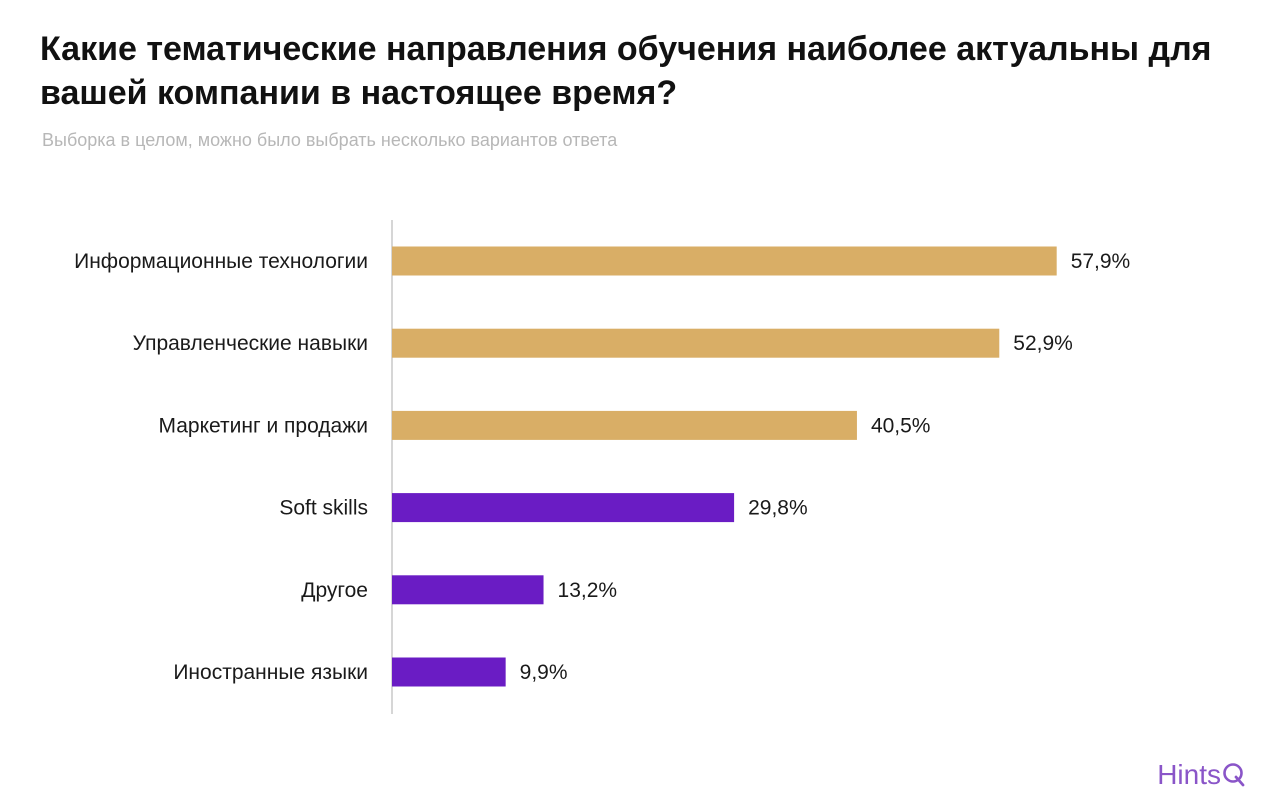 This screenshot has height=804, width=1280. What do you see at coordinates (588, 590) in the screenshot?
I see `value-label: 13,2%` at bounding box center [588, 590].